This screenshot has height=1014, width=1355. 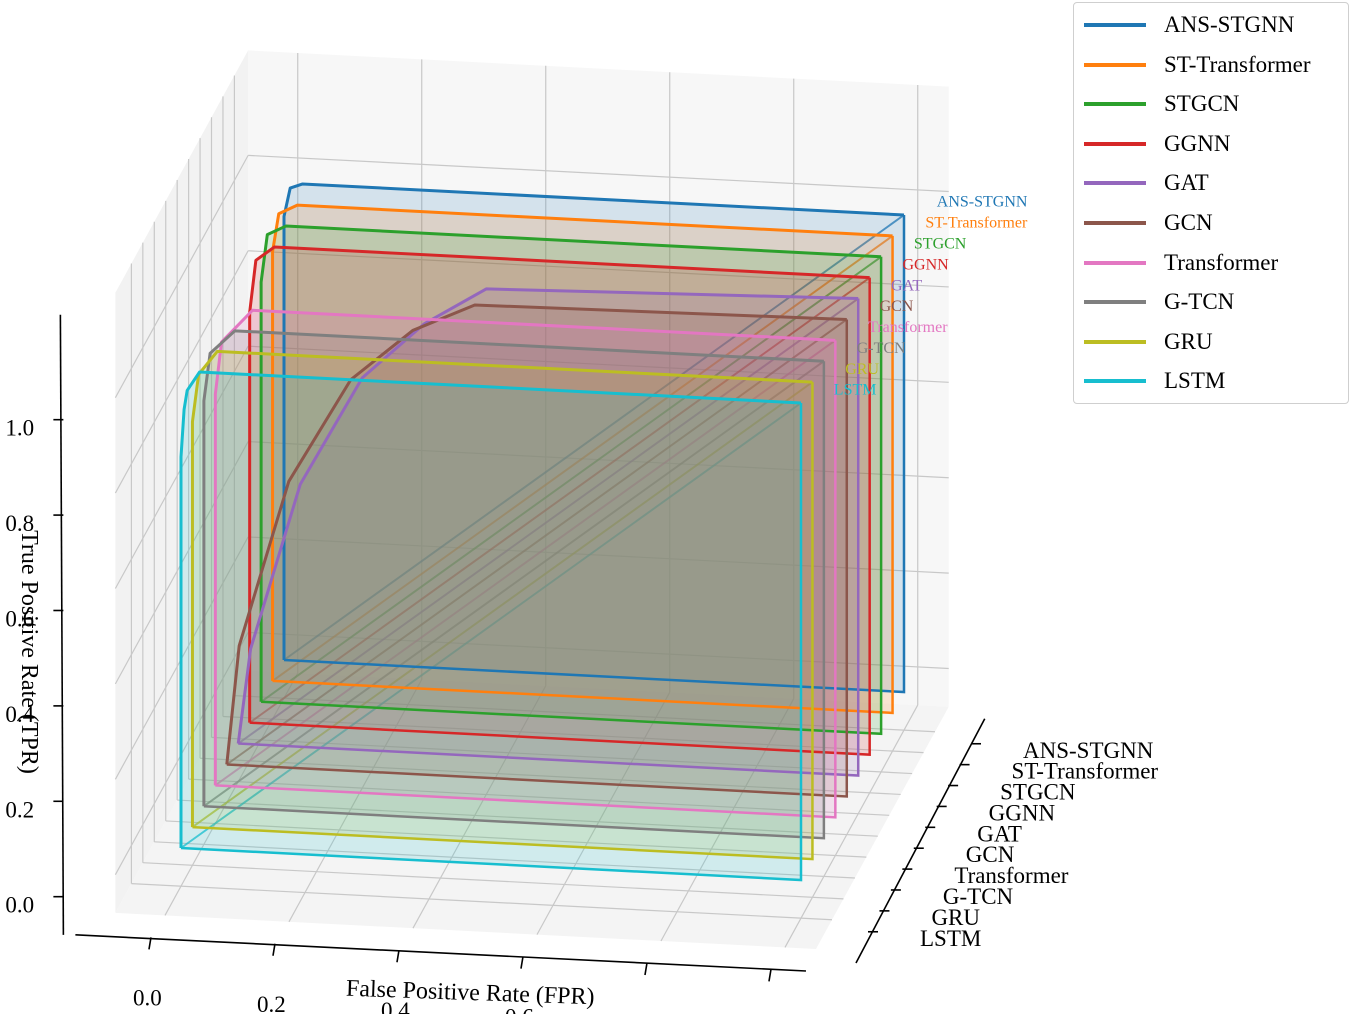 I want to click on model-label: STGCN, so click(x=940, y=244).